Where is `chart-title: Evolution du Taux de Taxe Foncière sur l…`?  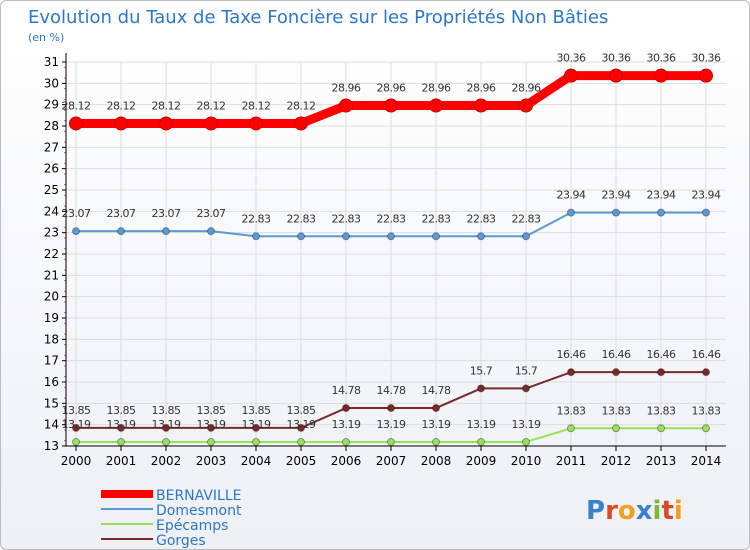
chart-title: Evolution du Taux de Taxe Foncière sur l… is located at coordinates (318, 17).